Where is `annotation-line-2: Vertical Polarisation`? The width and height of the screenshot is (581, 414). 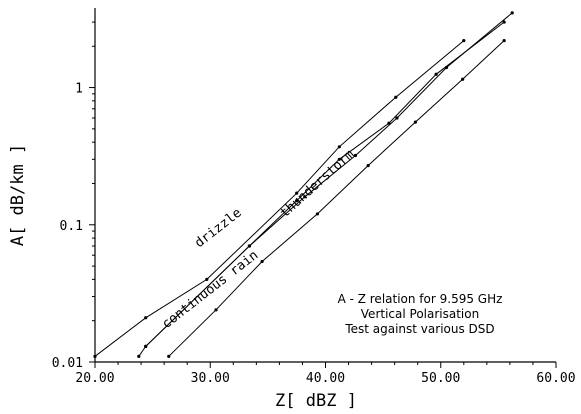 annotation-line-2: Vertical Polarisation is located at coordinates (420, 314).